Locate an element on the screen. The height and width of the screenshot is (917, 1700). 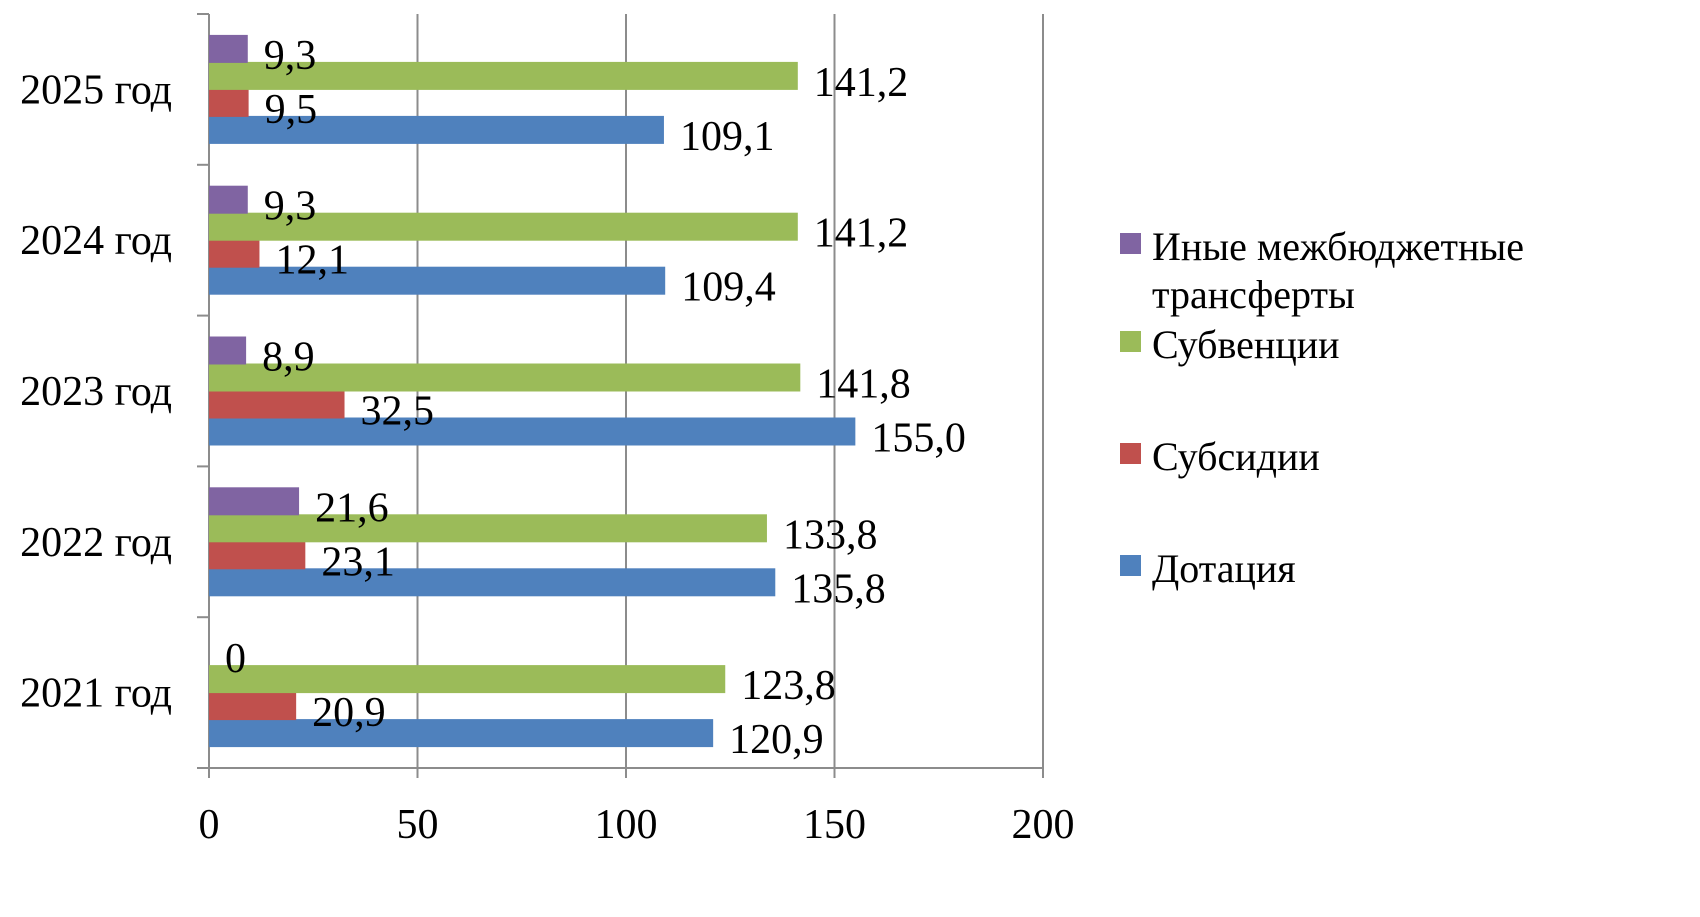
legend-label: трансферты is located at coordinates (1253, 294).